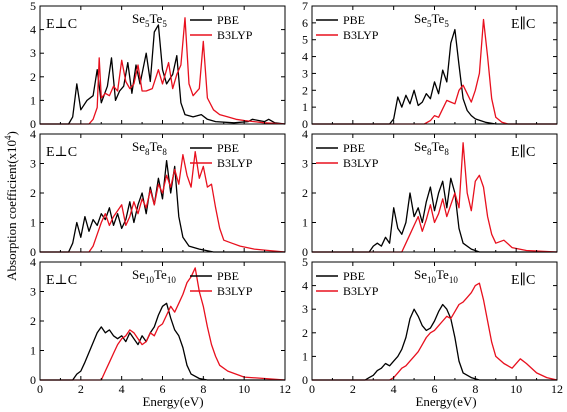 This screenshot has height=412, width=567. What do you see at coordinates (11, 133) in the screenshot?
I see `y-axis-label-close: )` at bounding box center [11, 133].